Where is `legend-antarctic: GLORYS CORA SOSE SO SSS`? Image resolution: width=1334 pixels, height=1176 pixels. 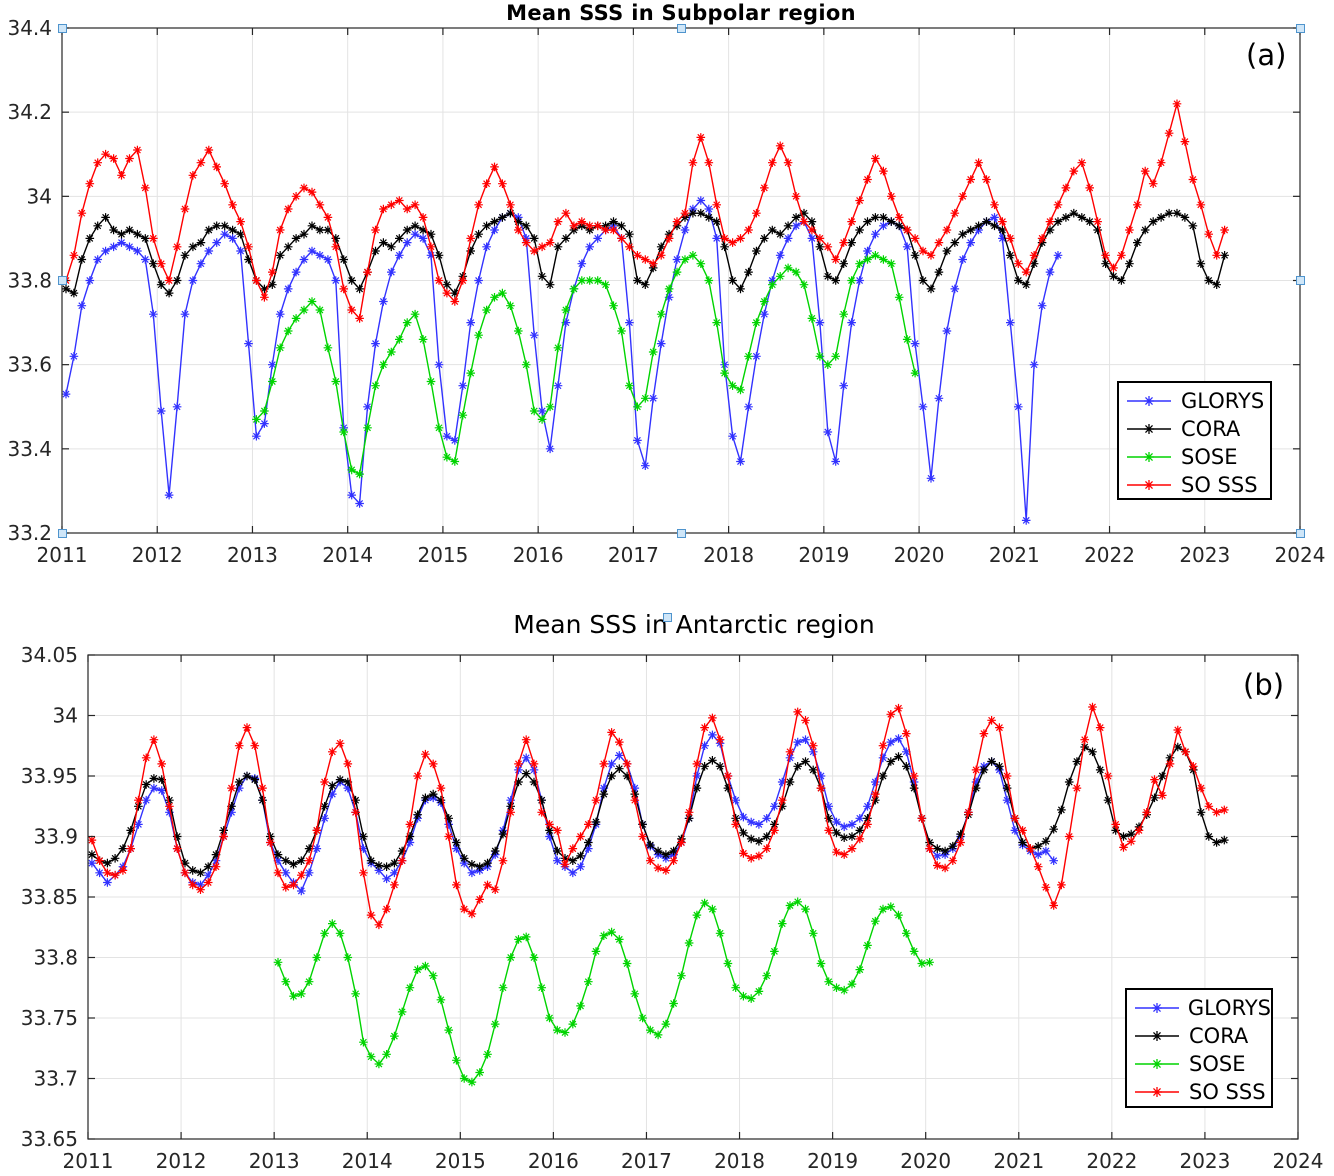
legend-antarctic: GLORYS CORA SOSE SO SSS is located at coordinates (1199, 1048).